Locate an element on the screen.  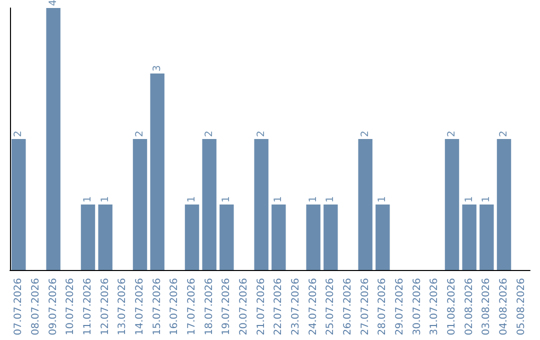
x-tick-label: 08.07.2026 is located at coordinates (36, 307).